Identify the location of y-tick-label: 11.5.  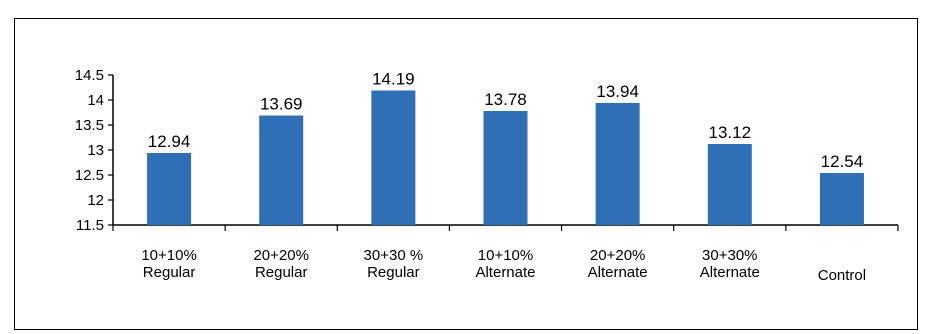
(90, 225).